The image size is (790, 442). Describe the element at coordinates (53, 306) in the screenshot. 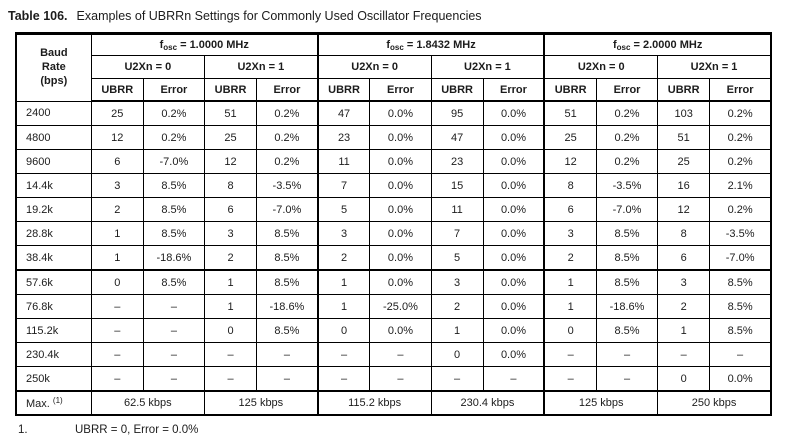

I see `baud-rate-cell: 76.8k` at that location.